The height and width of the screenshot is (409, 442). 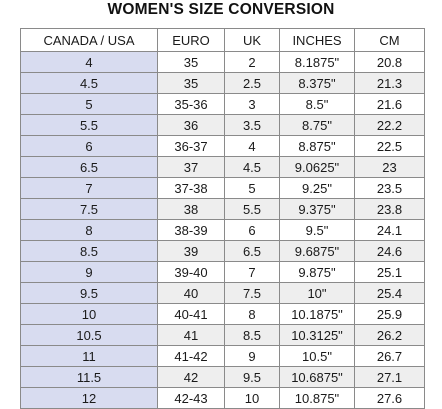 What do you see at coordinates (317, 356) in the screenshot?
I see `cell-inches: 10.5"` at bounding box center [317, 356].